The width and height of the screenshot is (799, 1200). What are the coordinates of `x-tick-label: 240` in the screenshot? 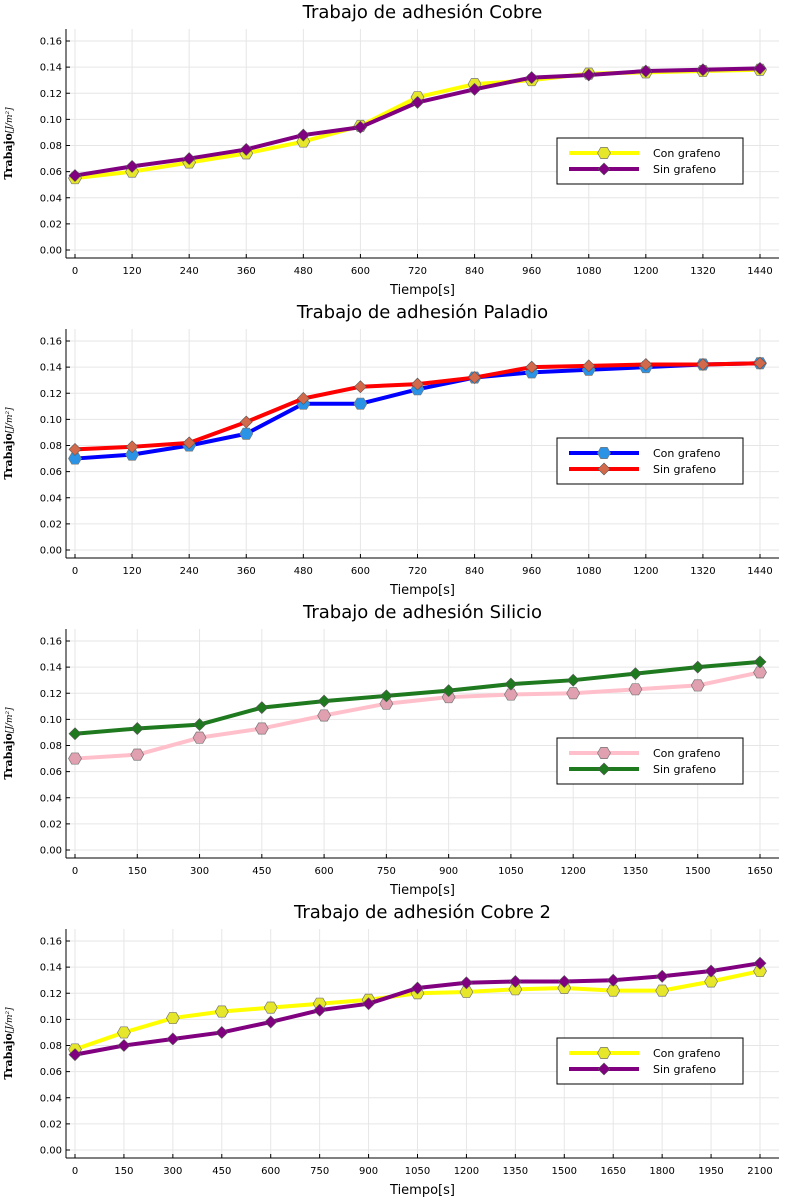 It's located at (189, 571).